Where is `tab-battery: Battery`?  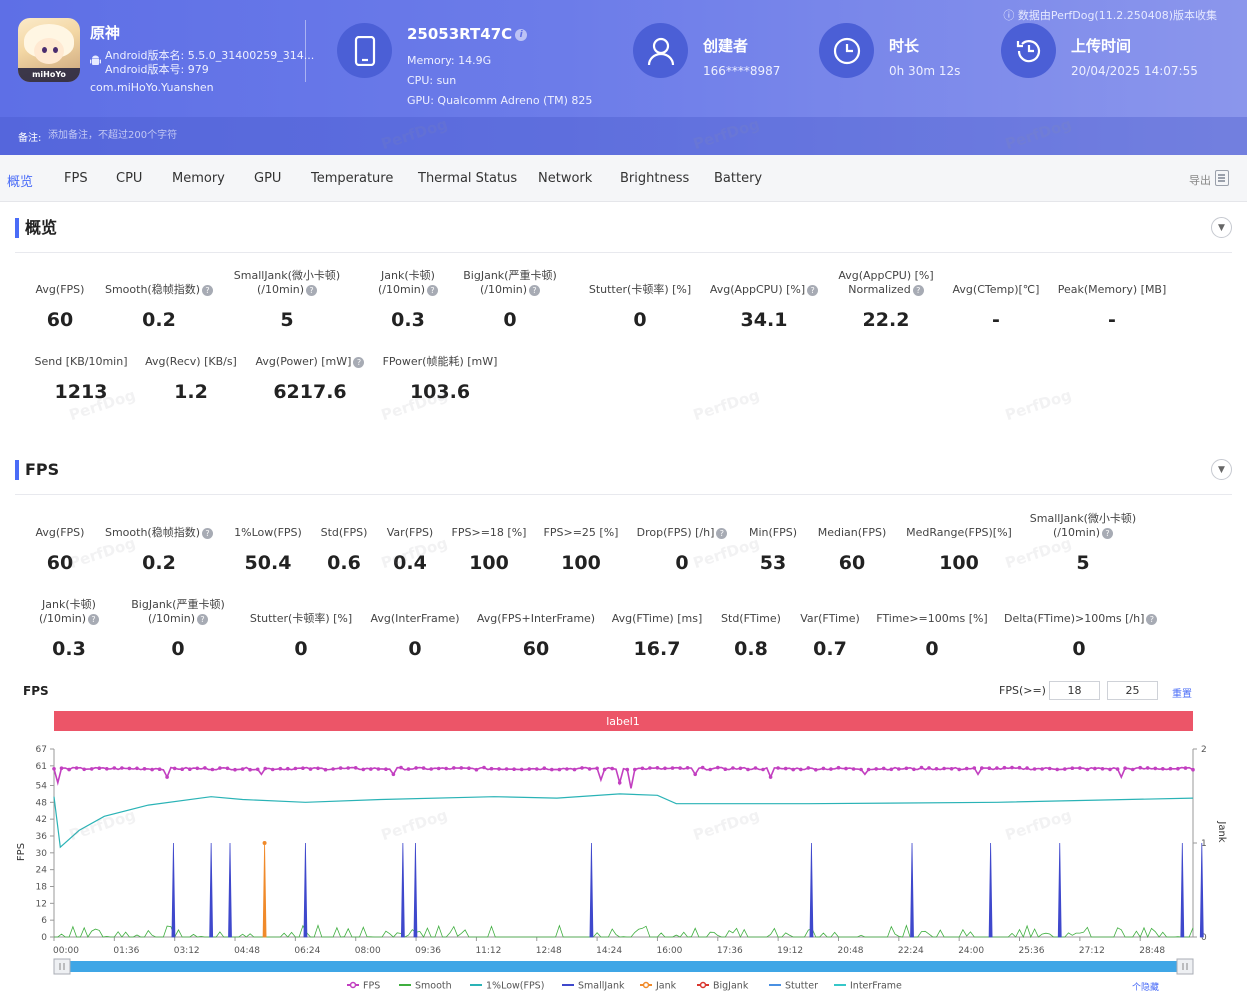 tab-battery: Battery is located at coordinates (738, 178).